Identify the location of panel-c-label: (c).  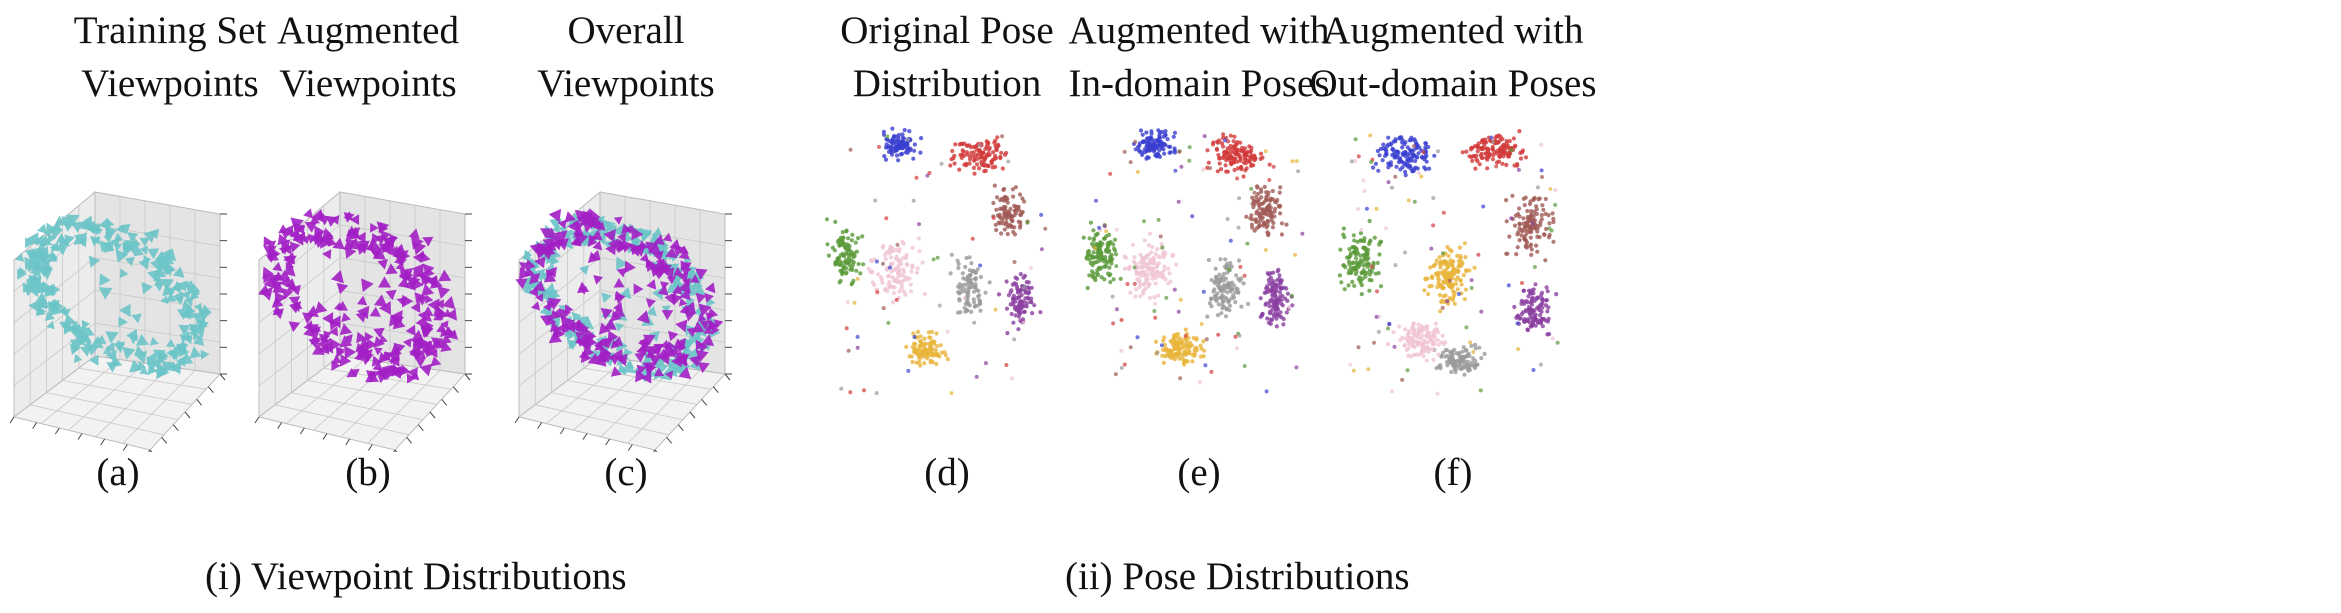
(626, 472).